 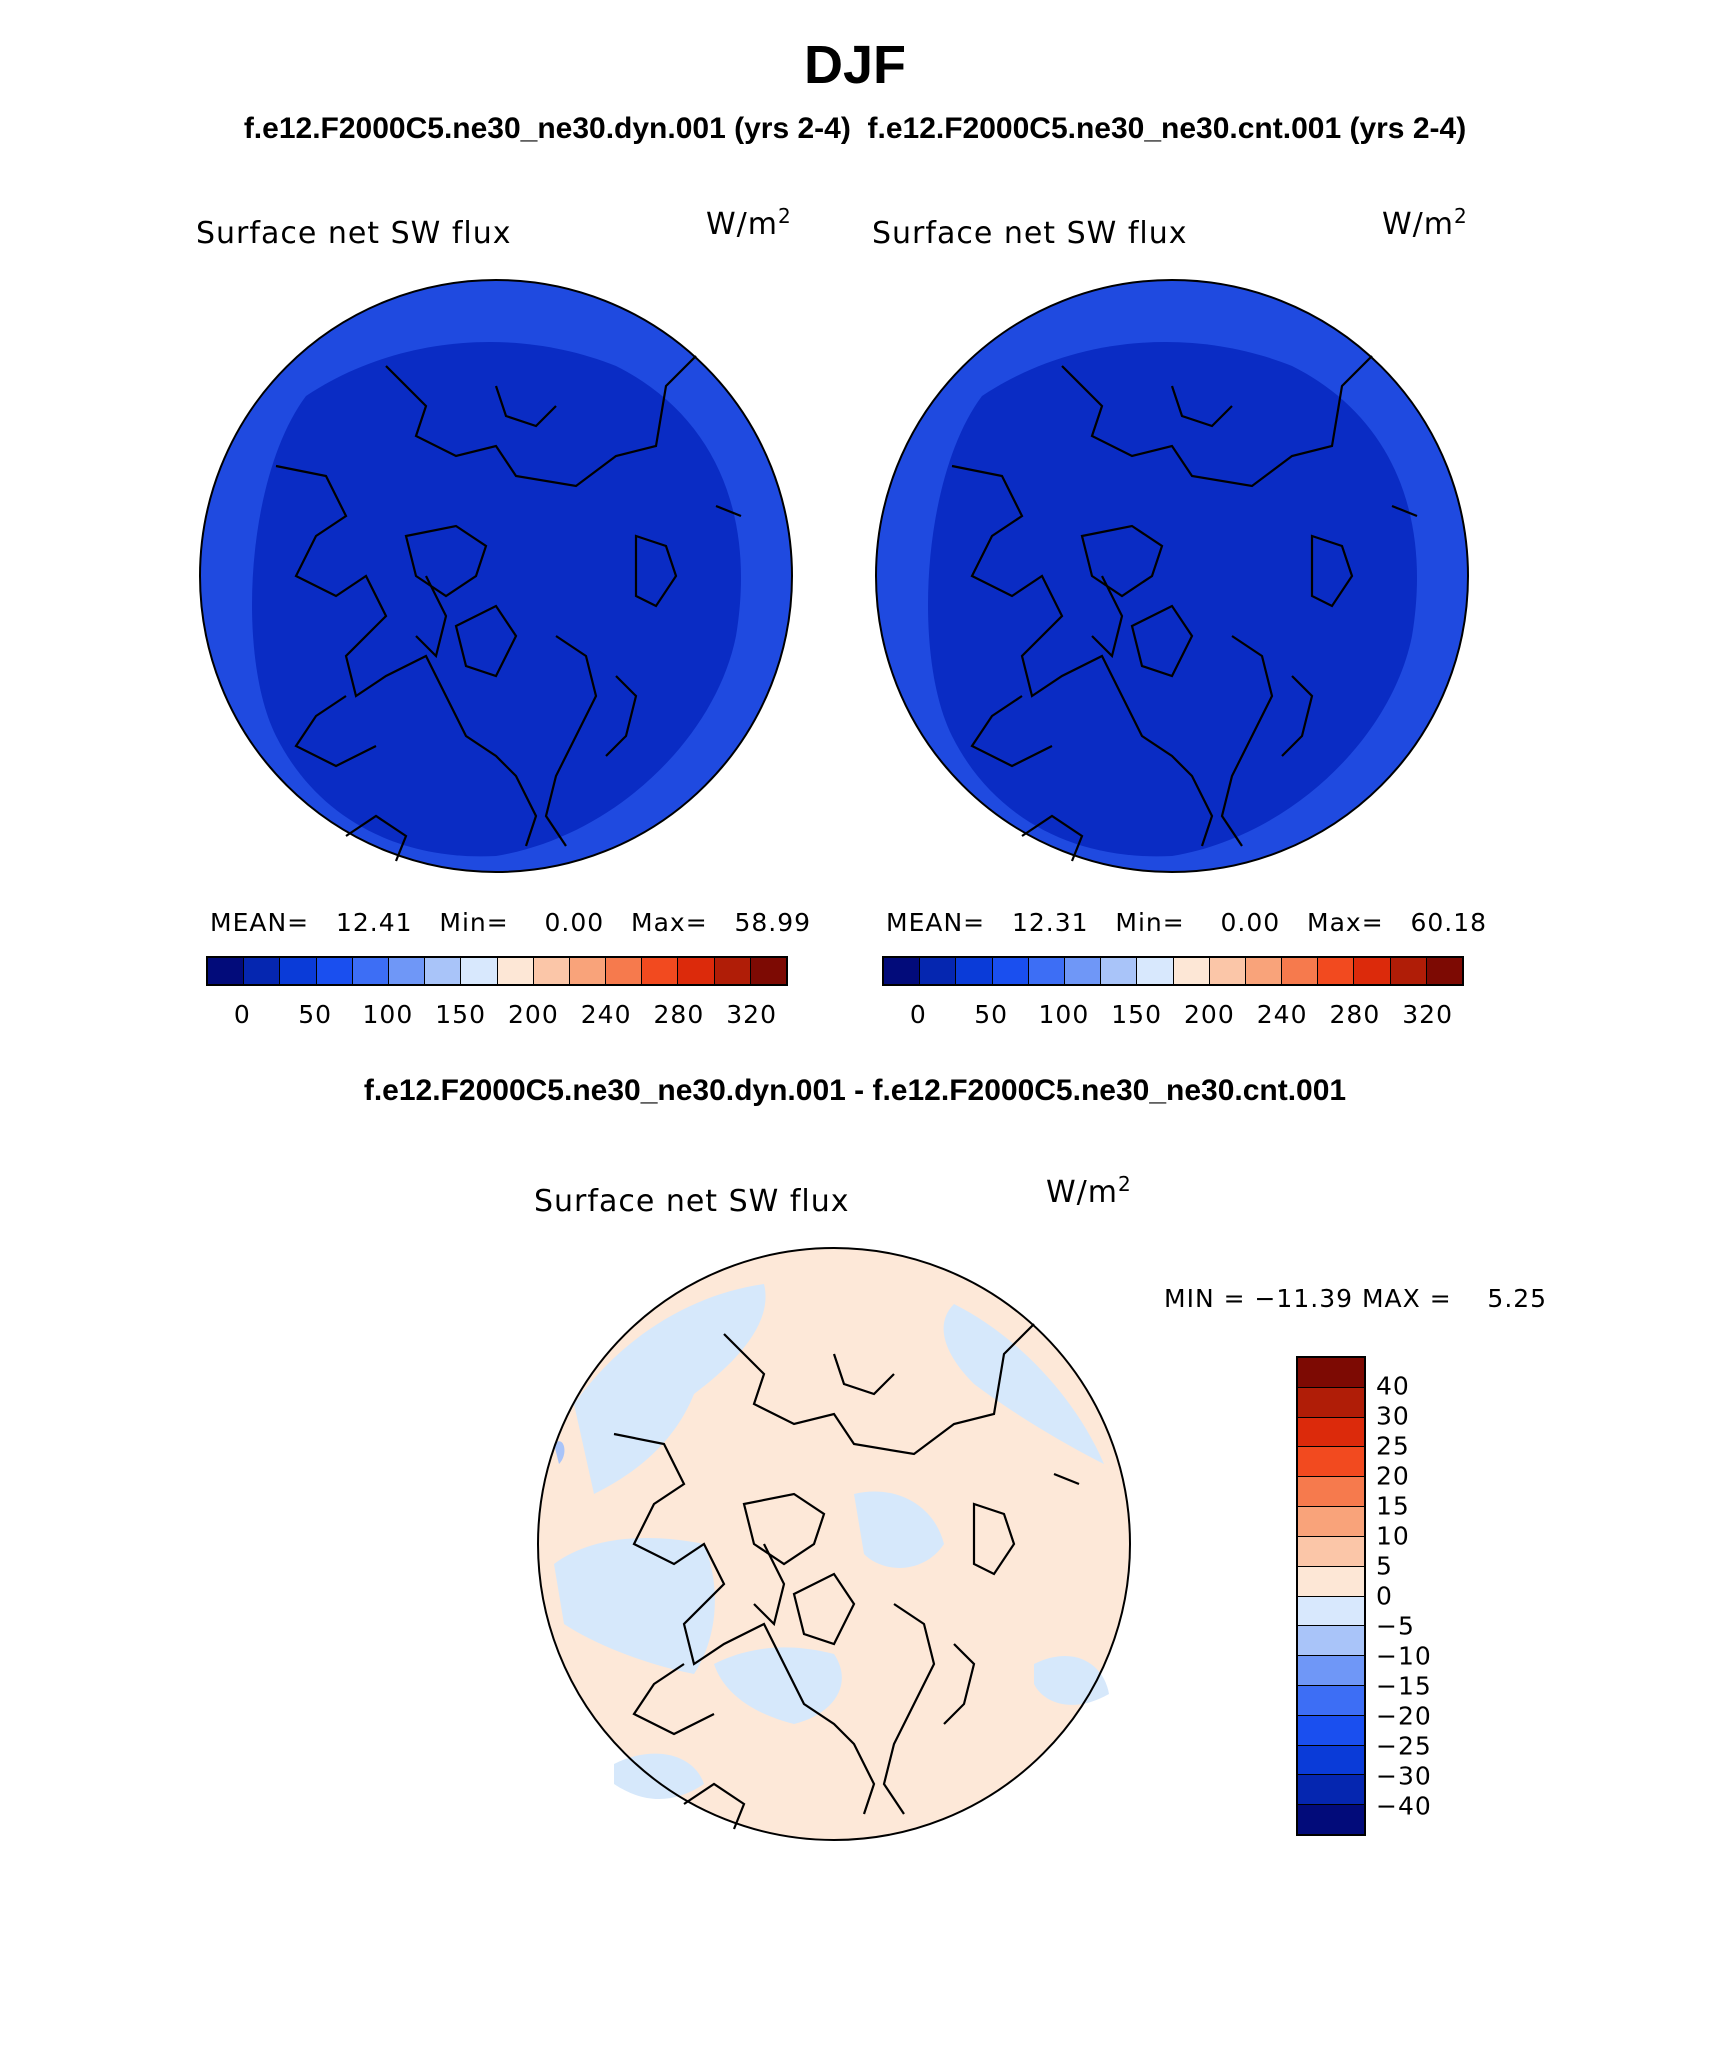 I want to click on colorbar-tick-label: −15, so click(x=1404, y=1686).